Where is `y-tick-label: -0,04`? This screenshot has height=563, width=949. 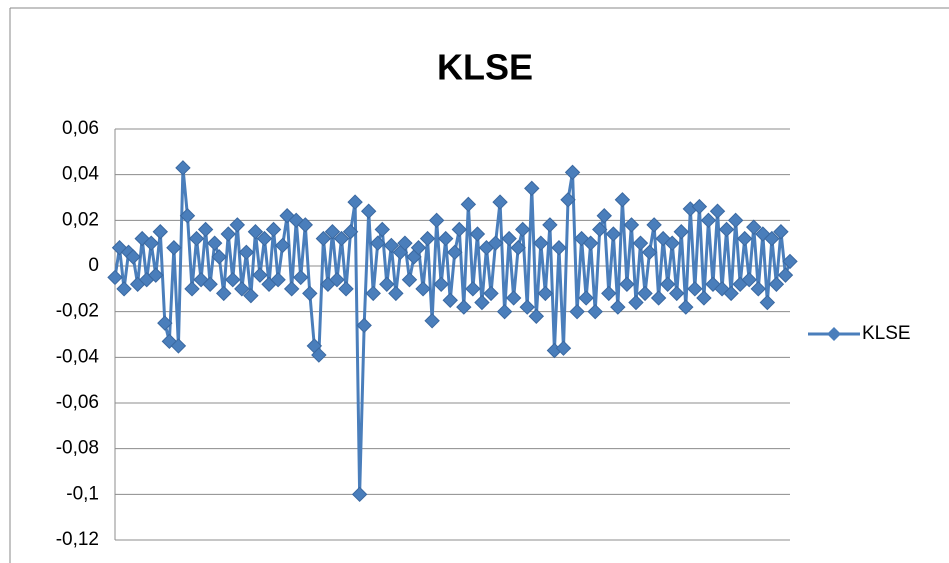 y-tick-label: -0,04 is located at coordinates (78, 356).